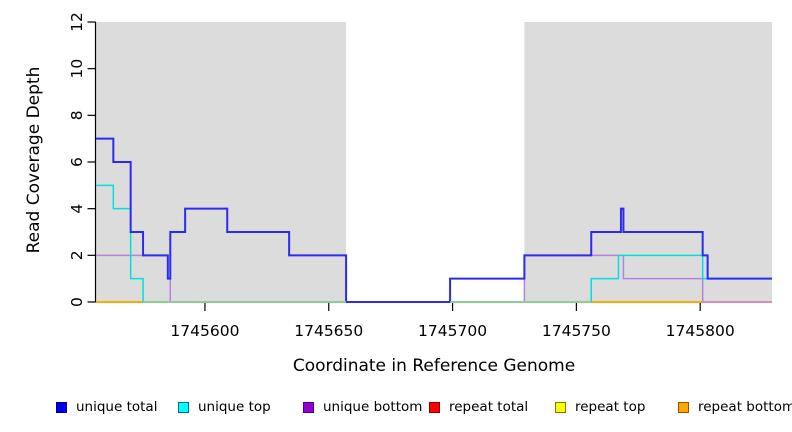  I want to click on repeat-top-swatch-icon, so click(560, 407).